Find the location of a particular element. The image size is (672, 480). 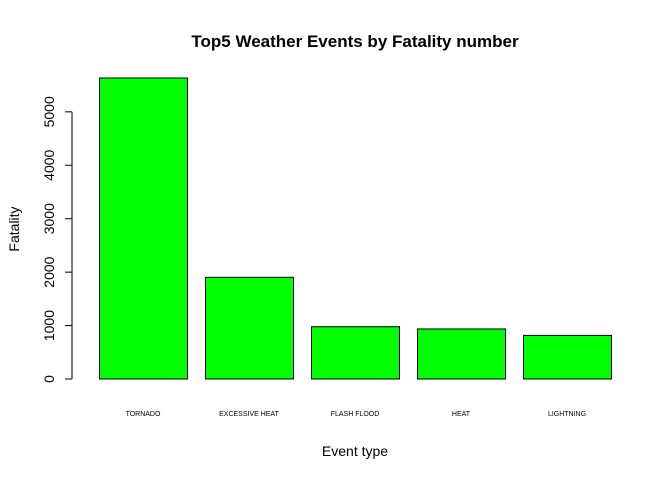

bar-flash-flood is located at coordinates (355, 353).